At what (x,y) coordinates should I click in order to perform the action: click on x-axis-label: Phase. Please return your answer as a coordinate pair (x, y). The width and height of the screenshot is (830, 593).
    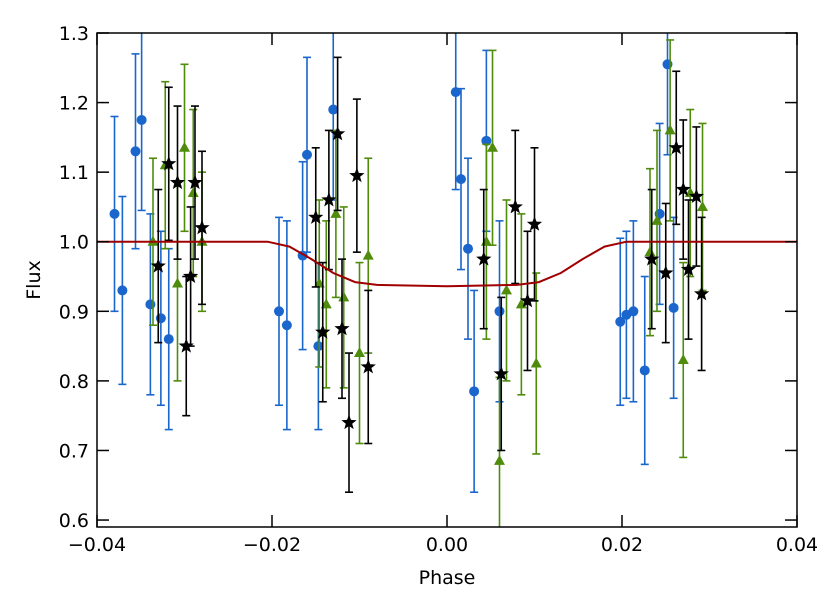
    Looking at the image, I should click on (447, 578).